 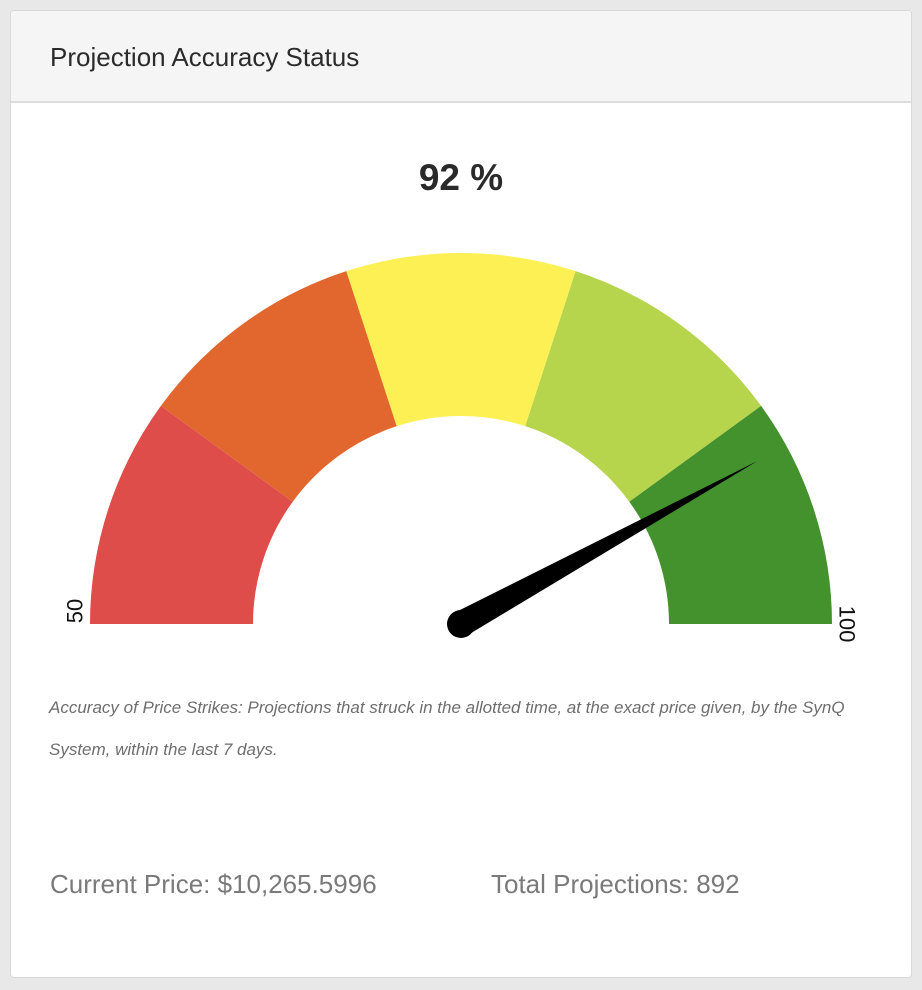 I want to click on gauge-needle, so click(x=606, y=548).